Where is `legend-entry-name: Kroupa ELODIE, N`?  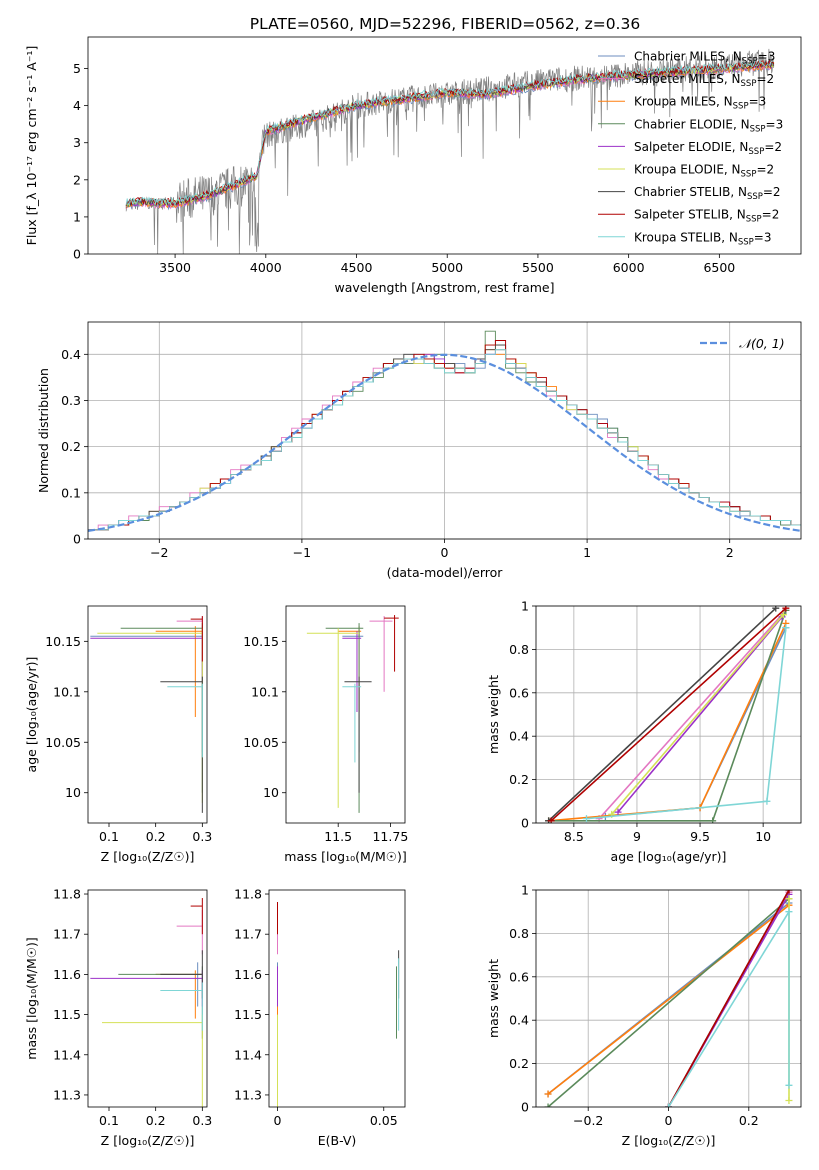
legend-entry-name: Kroupa ELODIE, N is located at coordinates (687, 170).